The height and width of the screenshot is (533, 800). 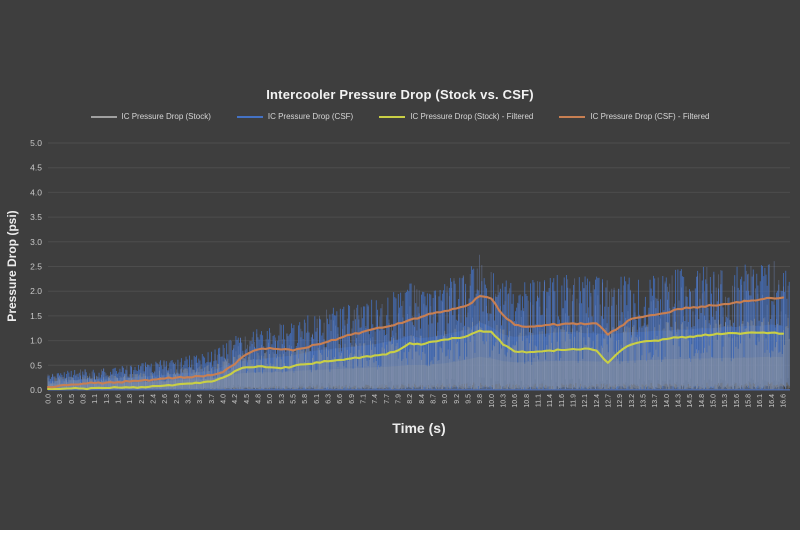 What do you see at coordinates (142, 399) in the screenshot?
I see `svg-text: 2.1` at bounding box center [142, 399].